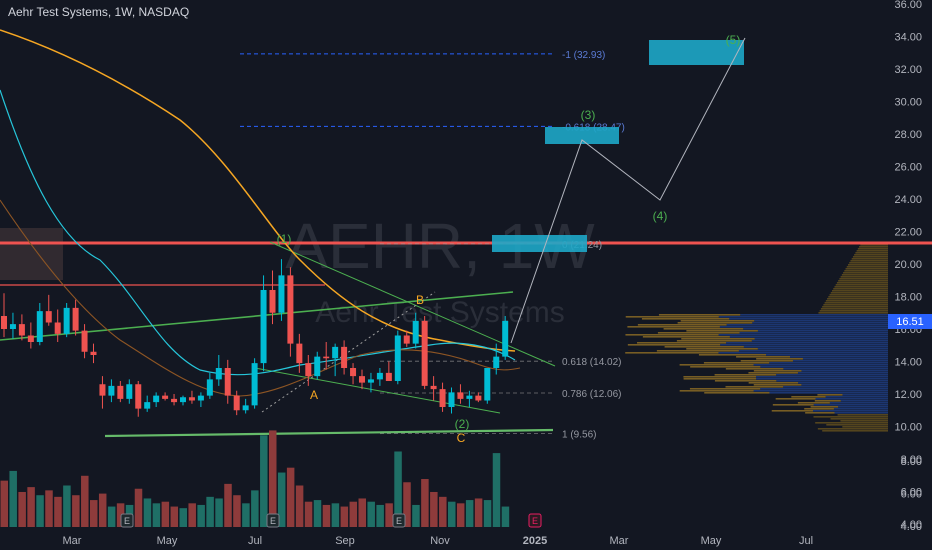 Image resolution: width=932 pixels, height=550 pixels. I want to click on time-tick: 2025, so click(535, 541).